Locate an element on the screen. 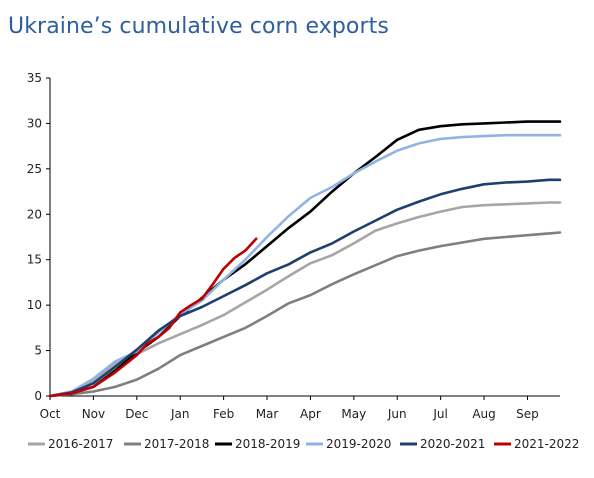 The height and width of the screenshot is (478, 594). legend-label-2020-2021: 2020-2021 is located at coordinates (452, 444).